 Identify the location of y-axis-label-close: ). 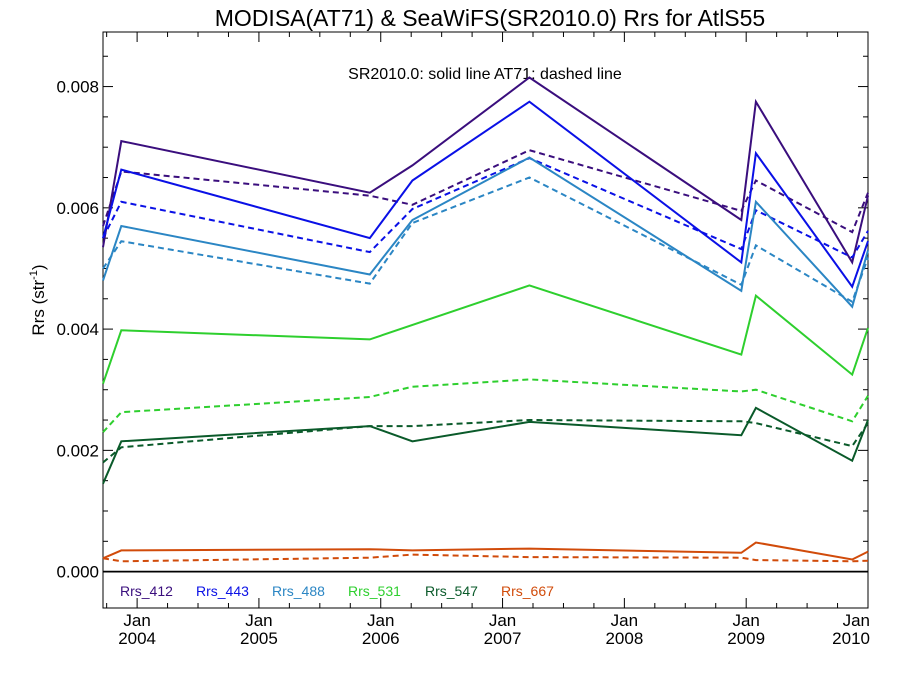
(38, 267).